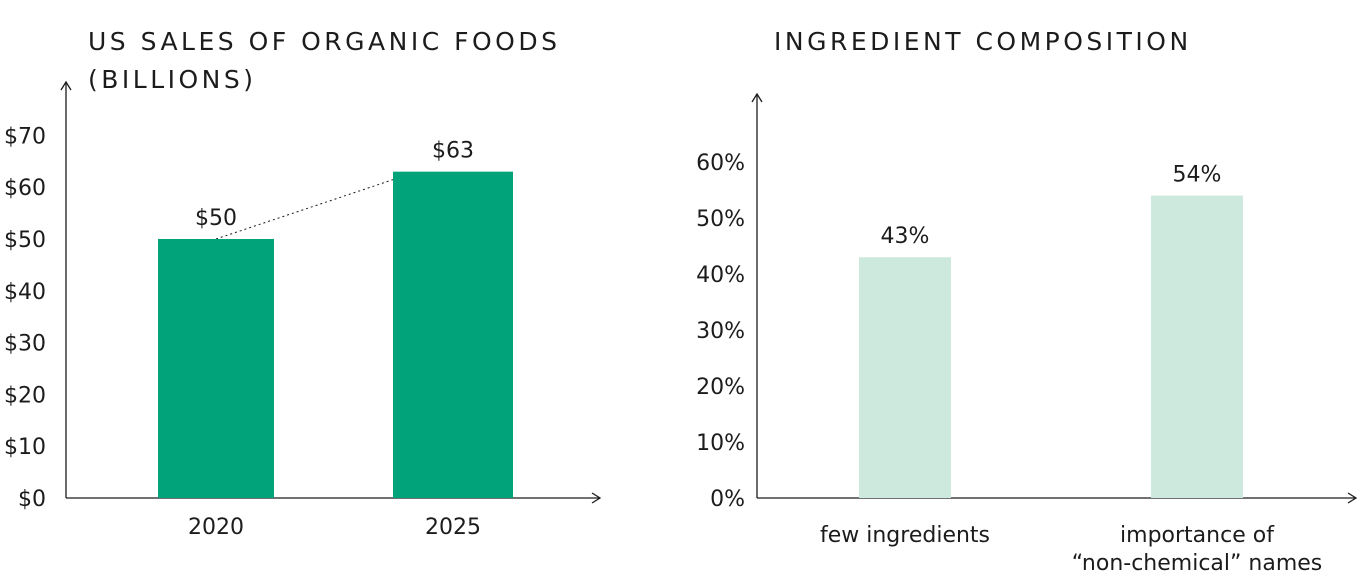 The height and width of the screenshot is (580, 1360). I want to click on sales-y-tick-label: $0, so click(32, 499).